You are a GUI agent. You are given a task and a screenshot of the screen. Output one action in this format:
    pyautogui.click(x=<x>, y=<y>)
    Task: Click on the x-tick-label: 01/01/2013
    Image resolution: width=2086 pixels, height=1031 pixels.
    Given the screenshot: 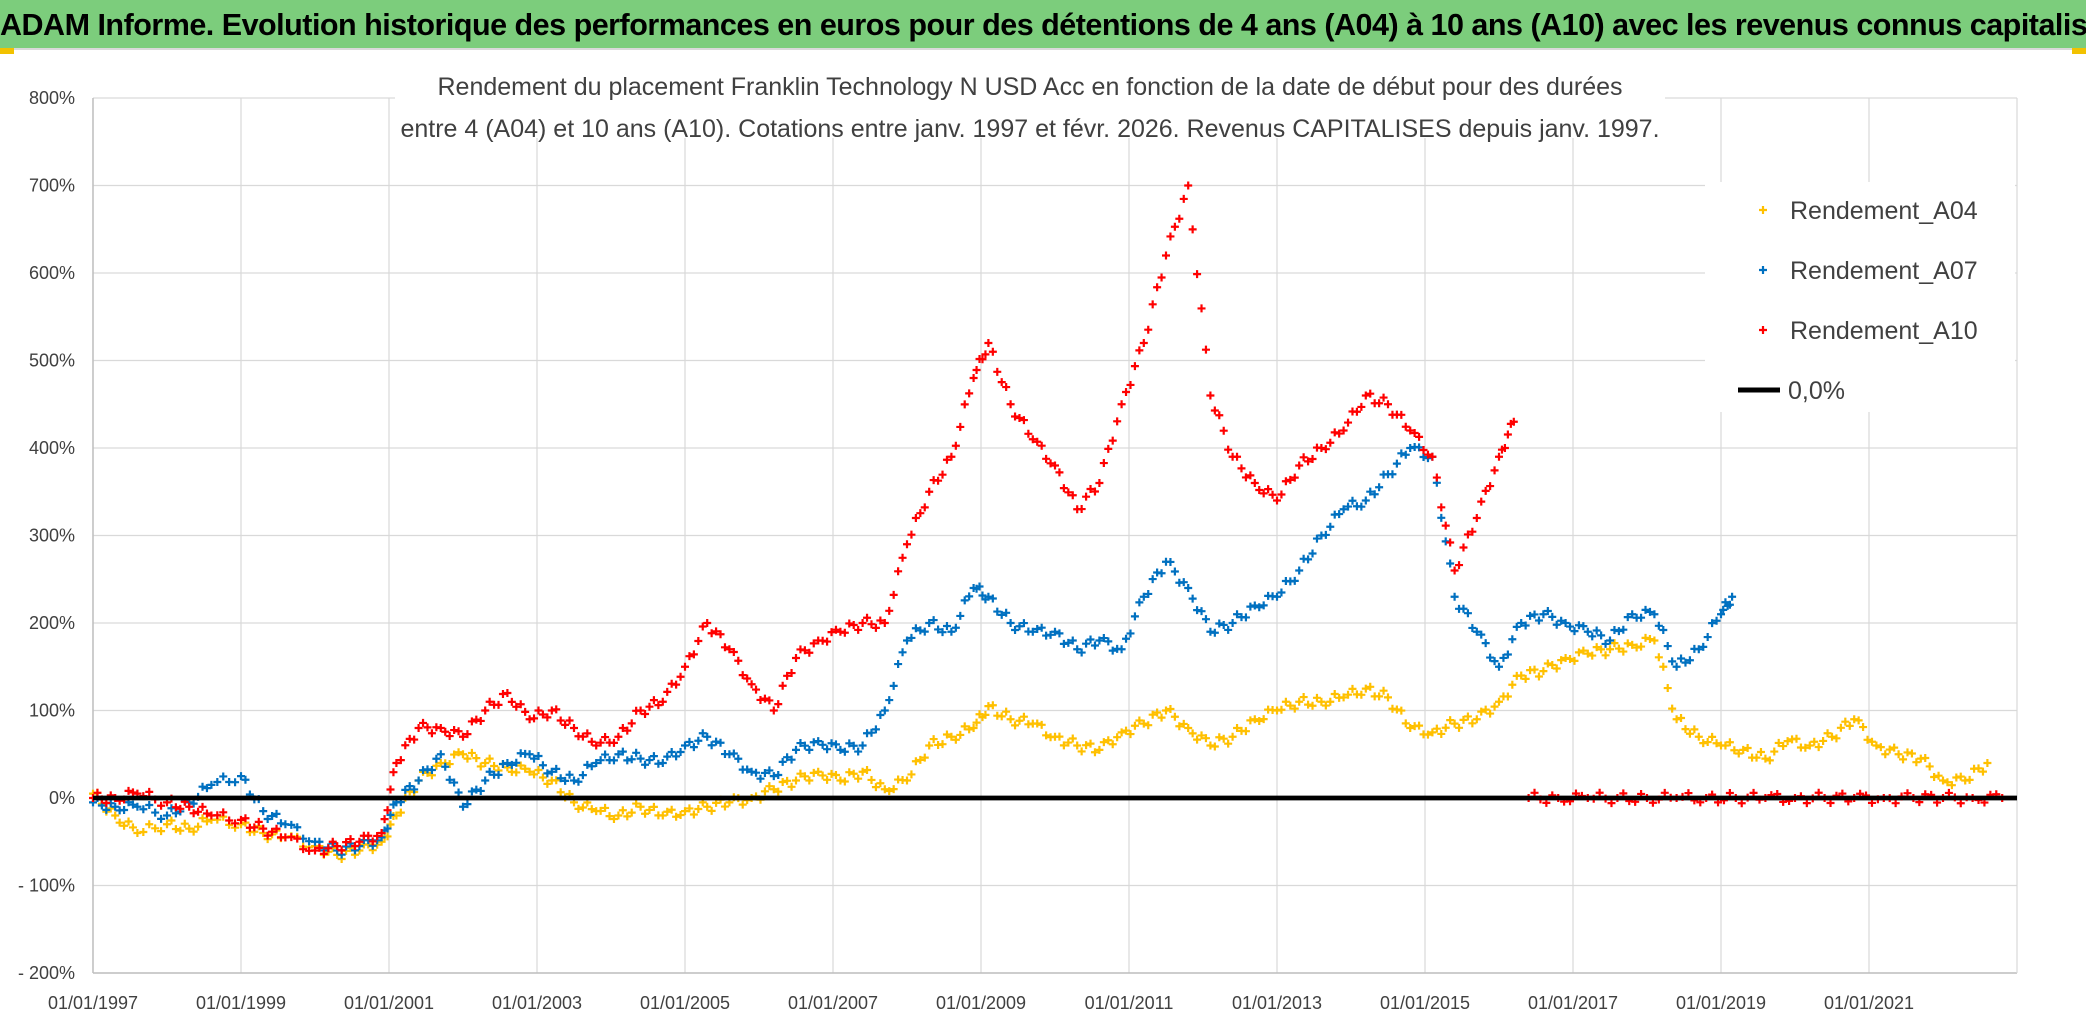 What is the action you would take?
    pyautogui.click(x=1277, y=1003)
    